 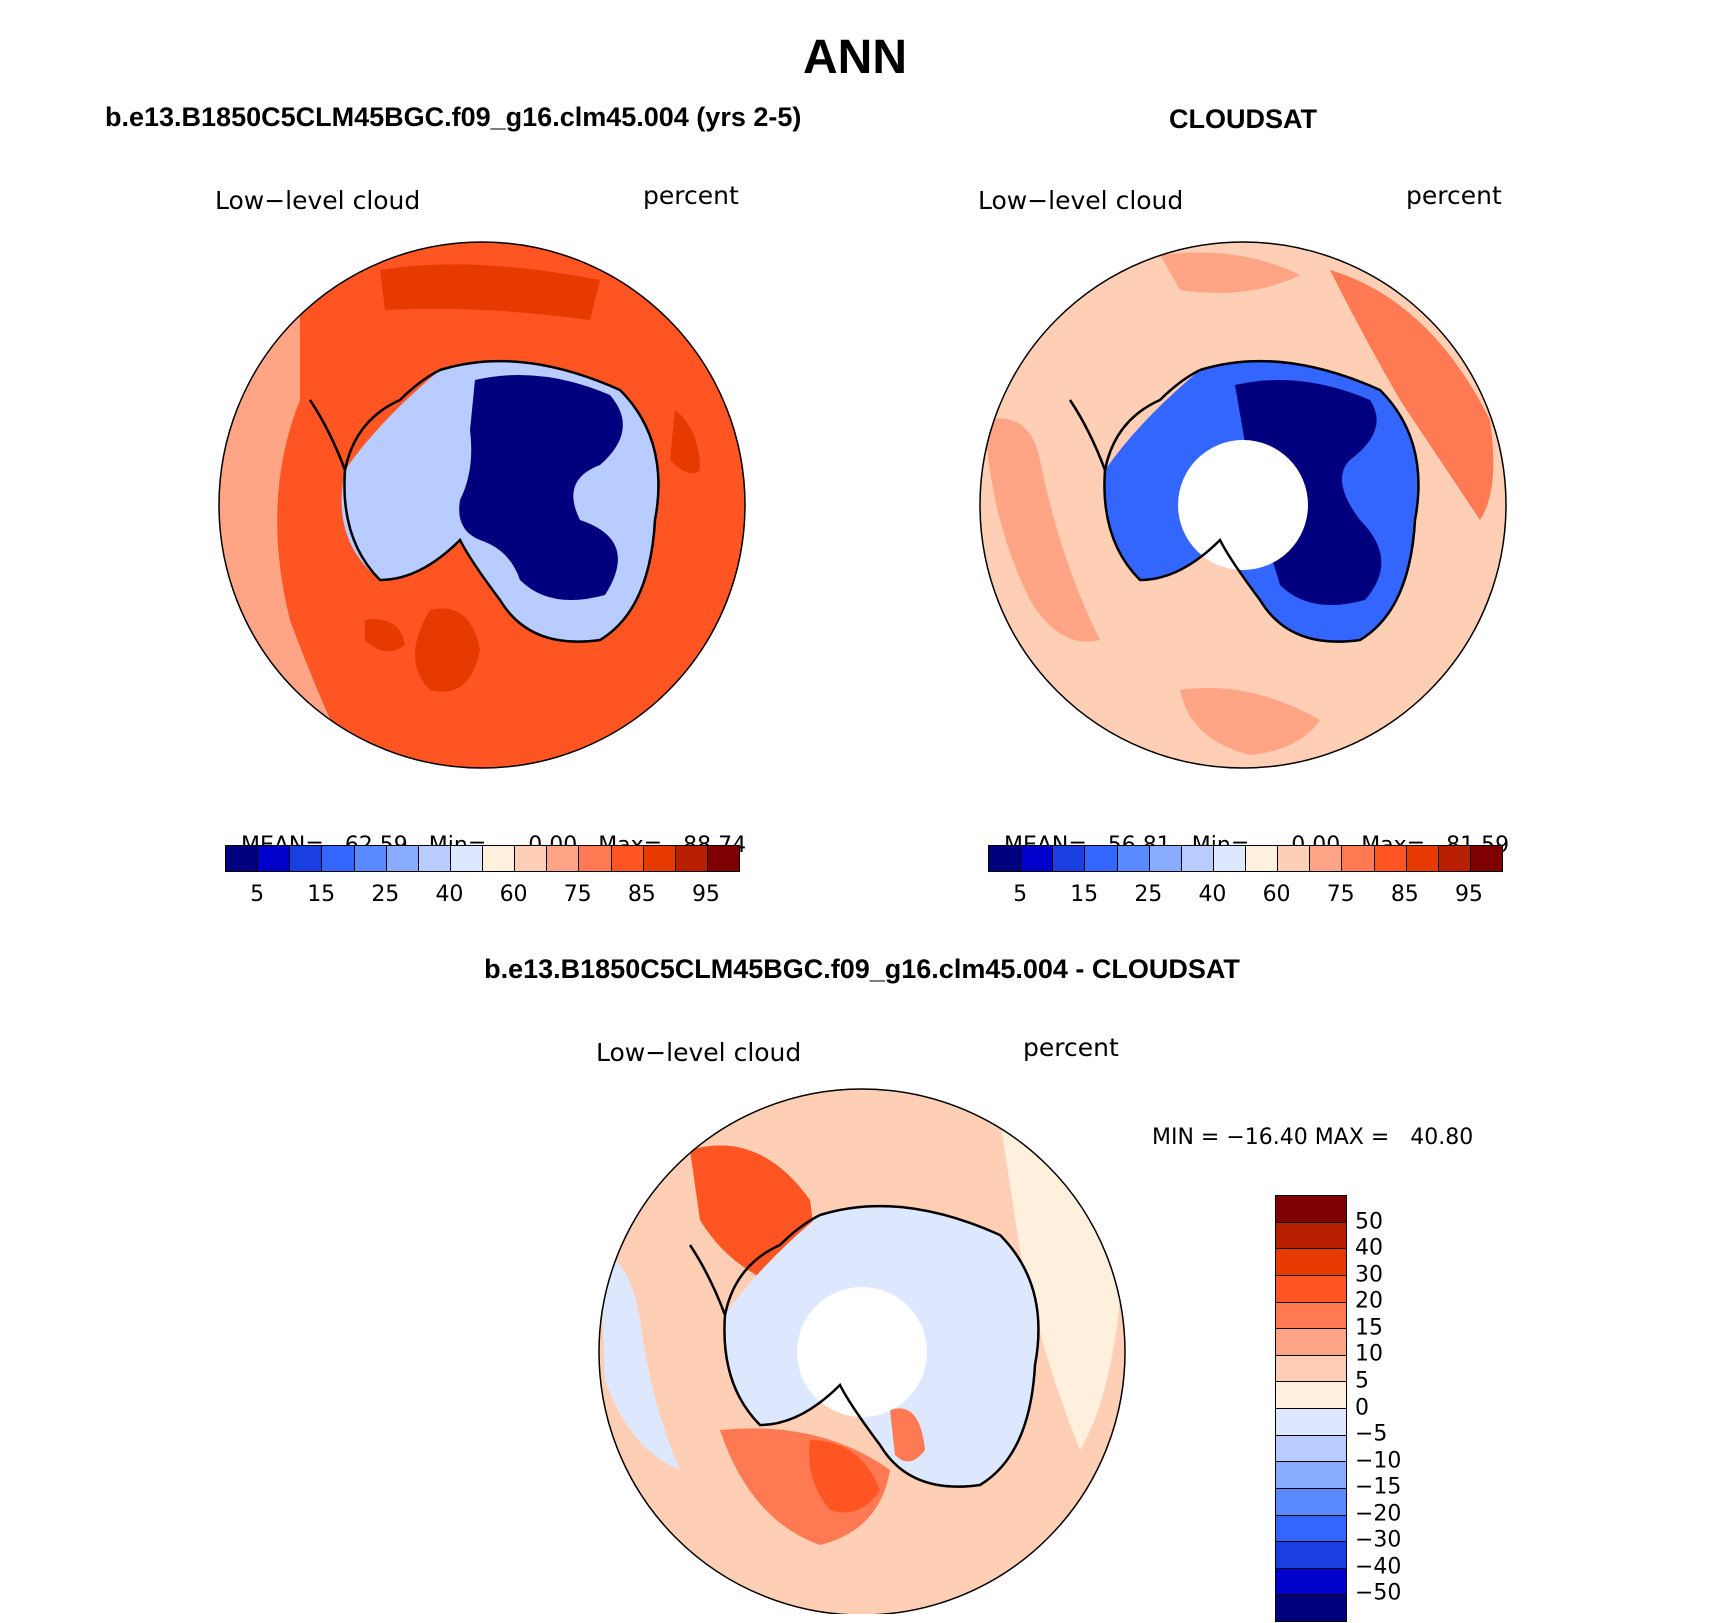 I want to click on obs-coastline, so click(x=1244, y=501).